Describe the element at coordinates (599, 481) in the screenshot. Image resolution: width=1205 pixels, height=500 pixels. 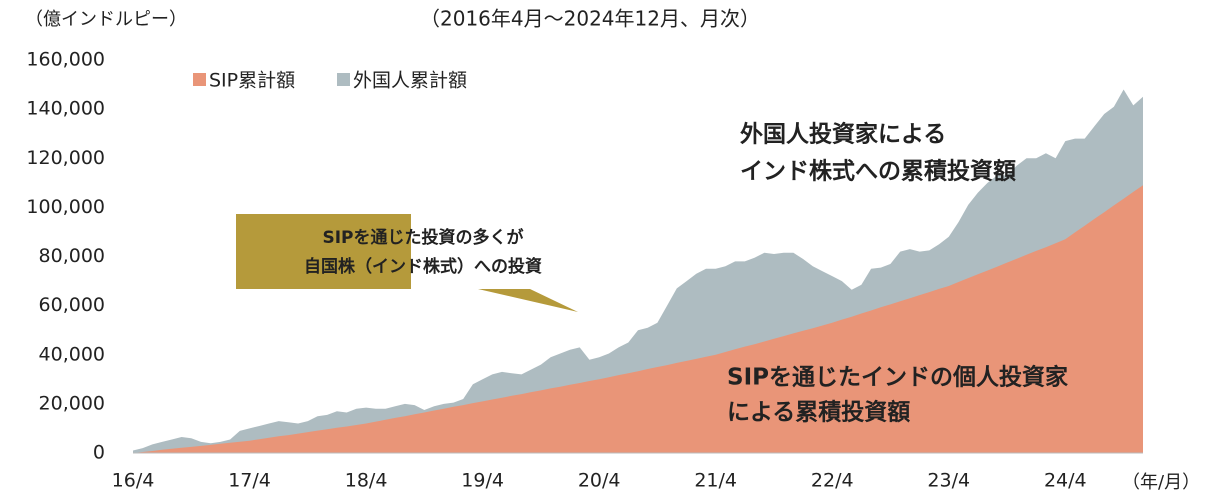
I see `x-tick-label: 20/4` at that location.